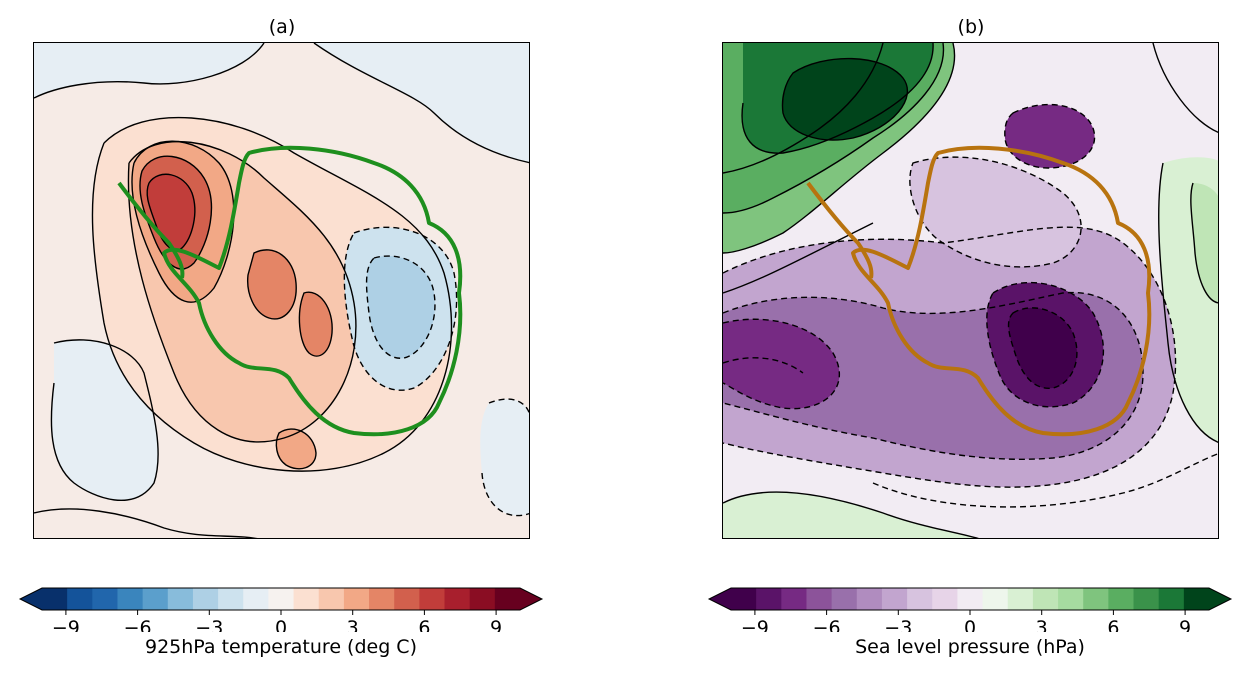  What do you see at coordinates (970, 647) in the screenshot?
I see `pressure-colorbar-label: Sea level pressure (hPa)` at bounding box center [970, 647].